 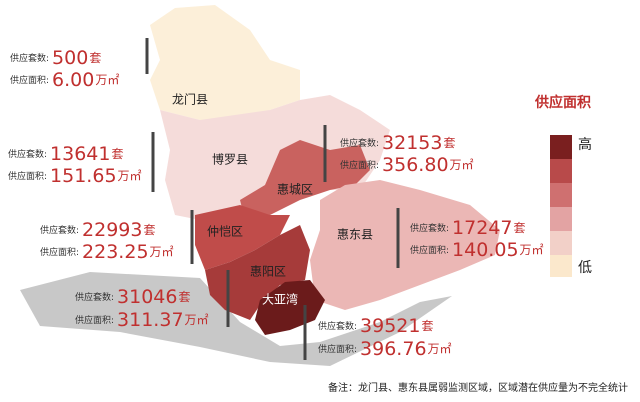 I want to click on region-name: 博罗县, so click(x=230, y=159).